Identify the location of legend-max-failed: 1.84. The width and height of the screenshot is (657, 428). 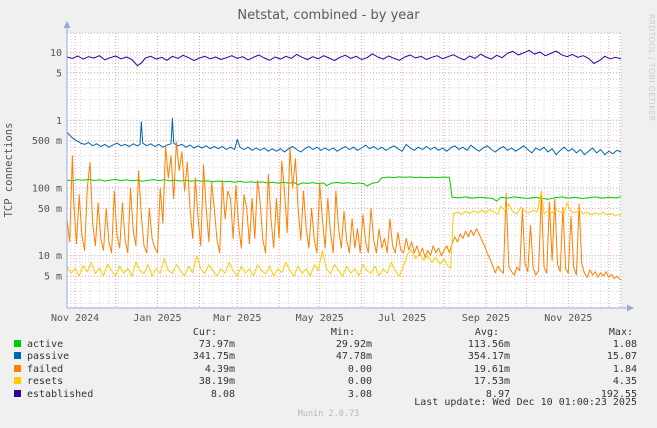
(624, 369).